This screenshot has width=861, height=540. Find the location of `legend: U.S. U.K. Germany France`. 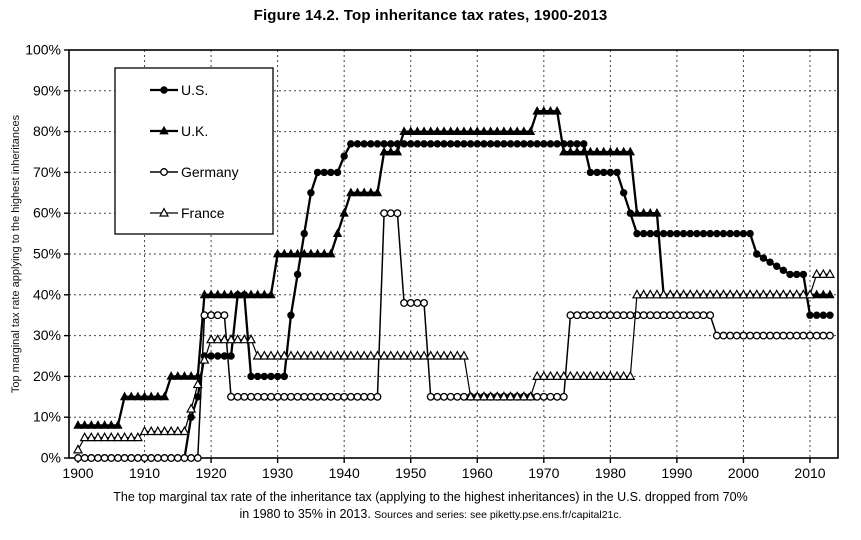

legend: U.S. U.K. Germany France is located at coordinates (194, 151).